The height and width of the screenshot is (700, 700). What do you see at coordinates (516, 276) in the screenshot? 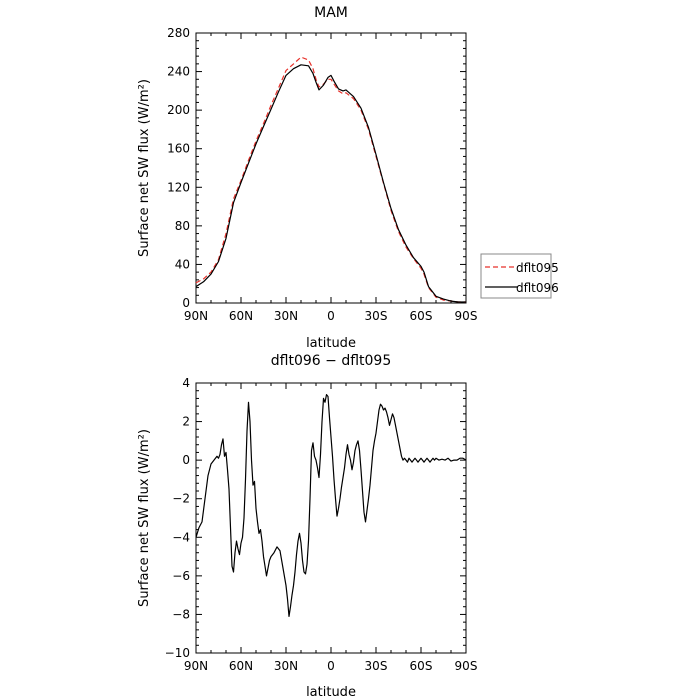
I see `legend-box` at bounding box center [516, 276].